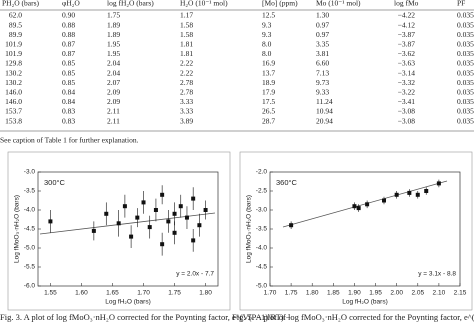 The height and width of the screenshot is (323, 474). What do you see at coordinates (186, 82) in the screenshot?
I see `table-cell: 2.78` at bounding box center [186, 82].